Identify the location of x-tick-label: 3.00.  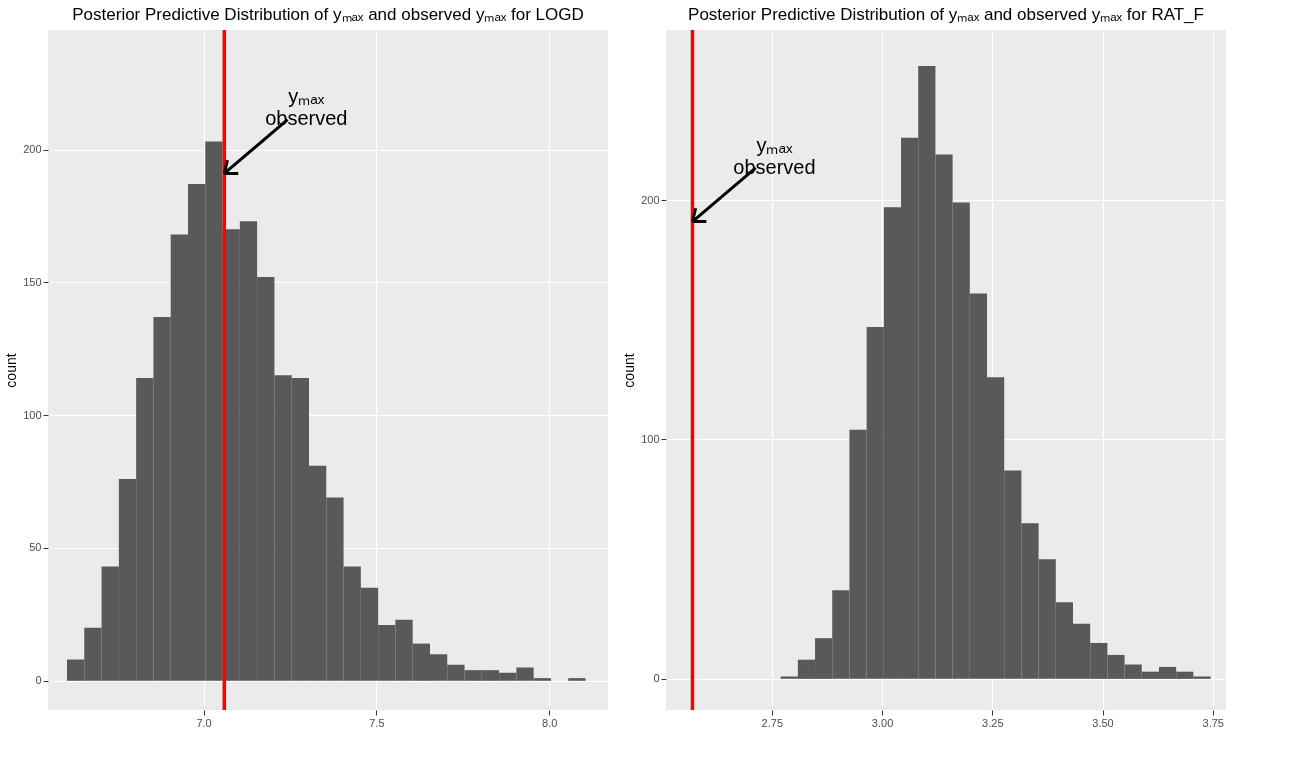
(882, 722).